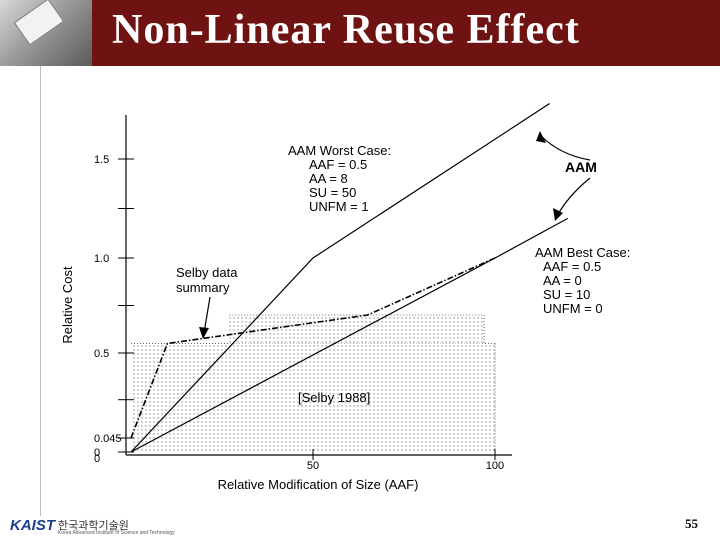 This screenshot has height=540, width=720. What do you see at coordinates (40, 291) in the screenshot?
I see `left-rule` at bounding box center [40, 291].